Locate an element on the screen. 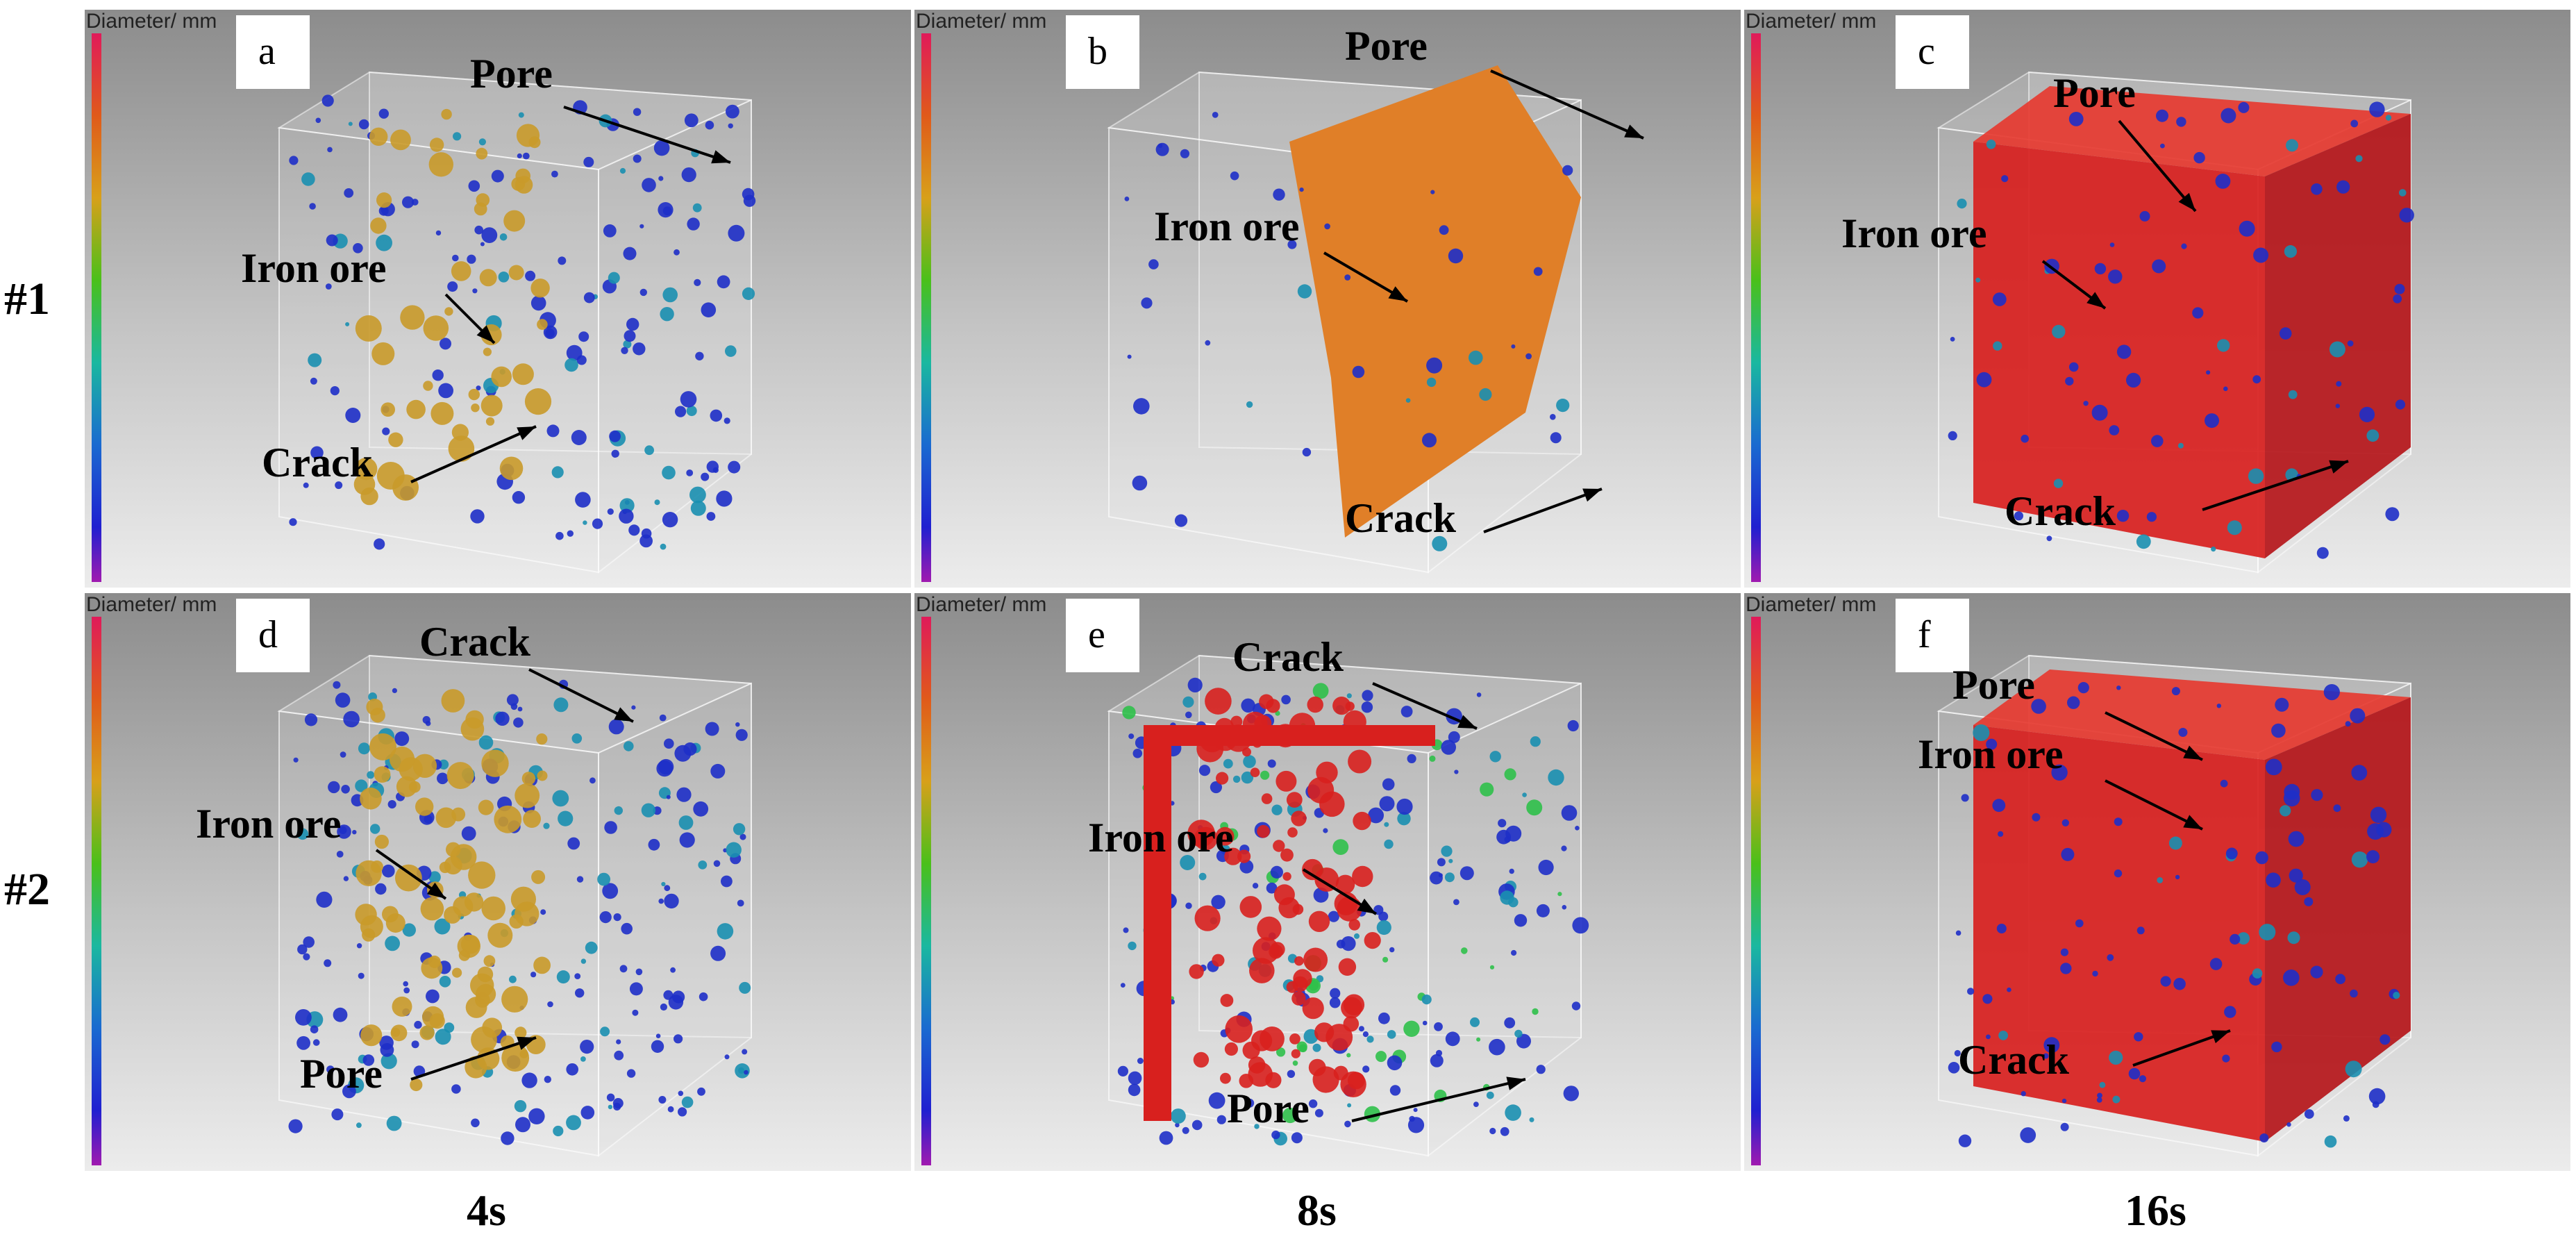 The width and height of the screenshot is (2576, 1239). annotation-label: Pore is located at coordinates (511, 74).